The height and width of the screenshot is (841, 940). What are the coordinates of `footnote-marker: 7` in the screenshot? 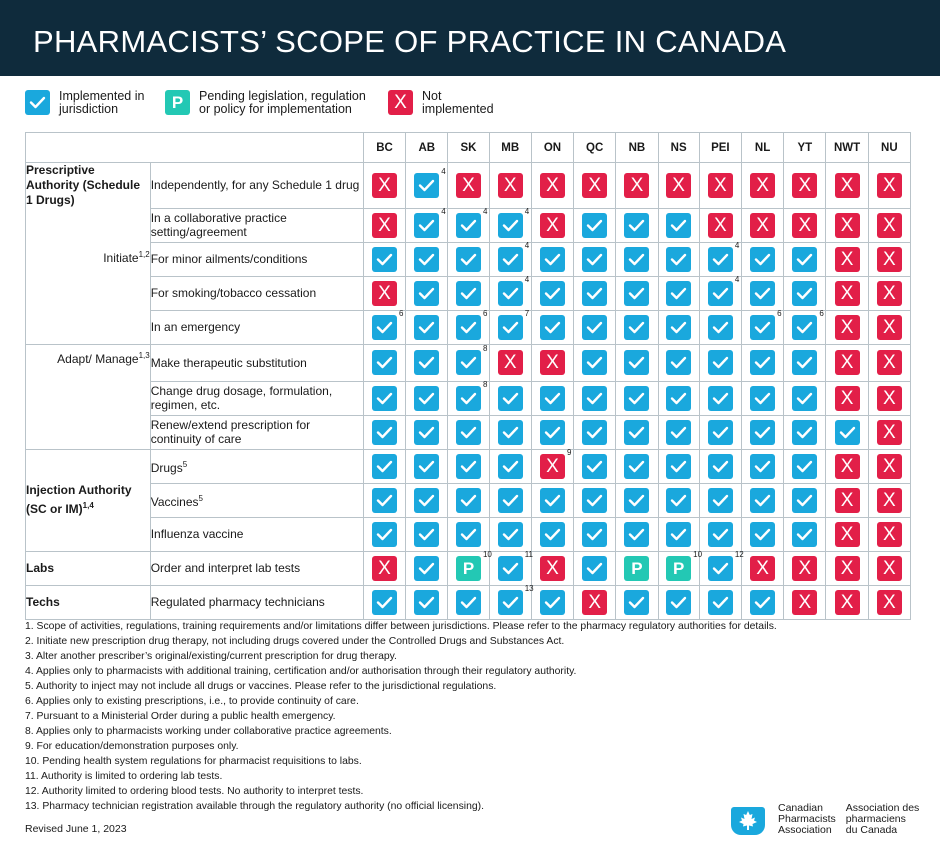 It's located at (527, 313).